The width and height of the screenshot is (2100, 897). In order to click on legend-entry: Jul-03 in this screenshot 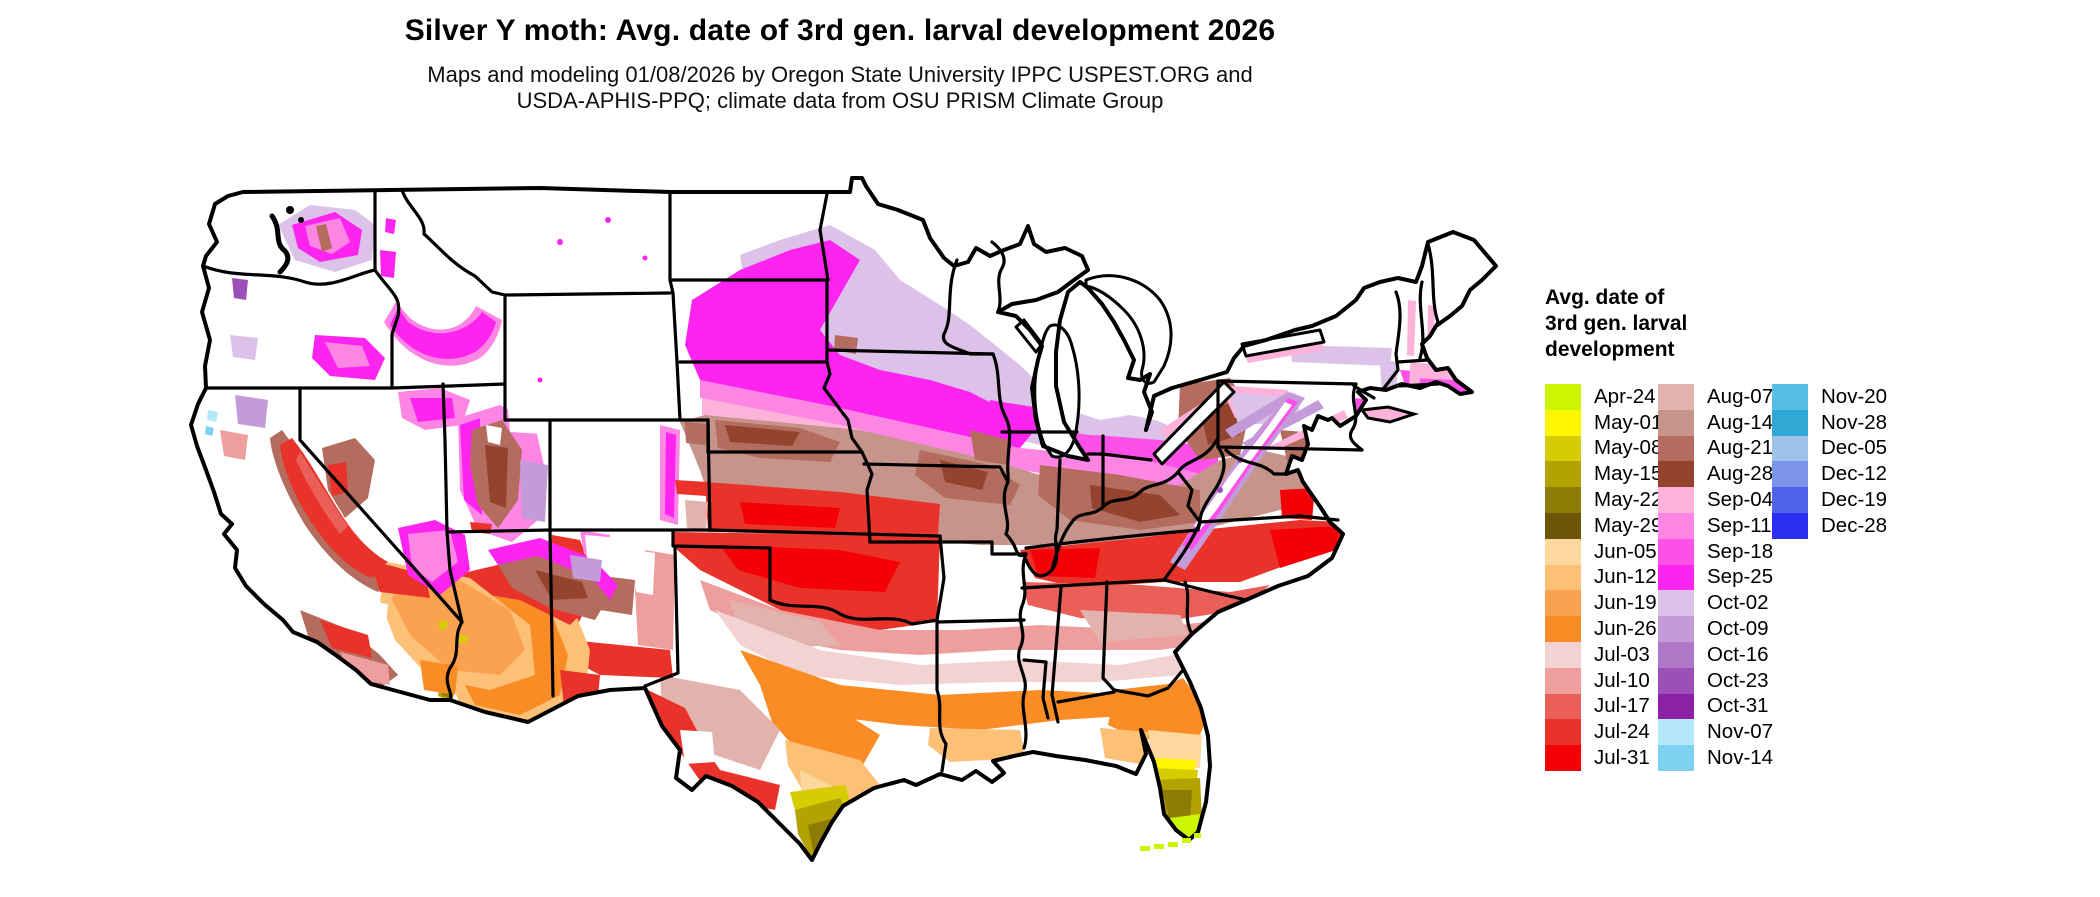, I will do `click(1603, 654)`.